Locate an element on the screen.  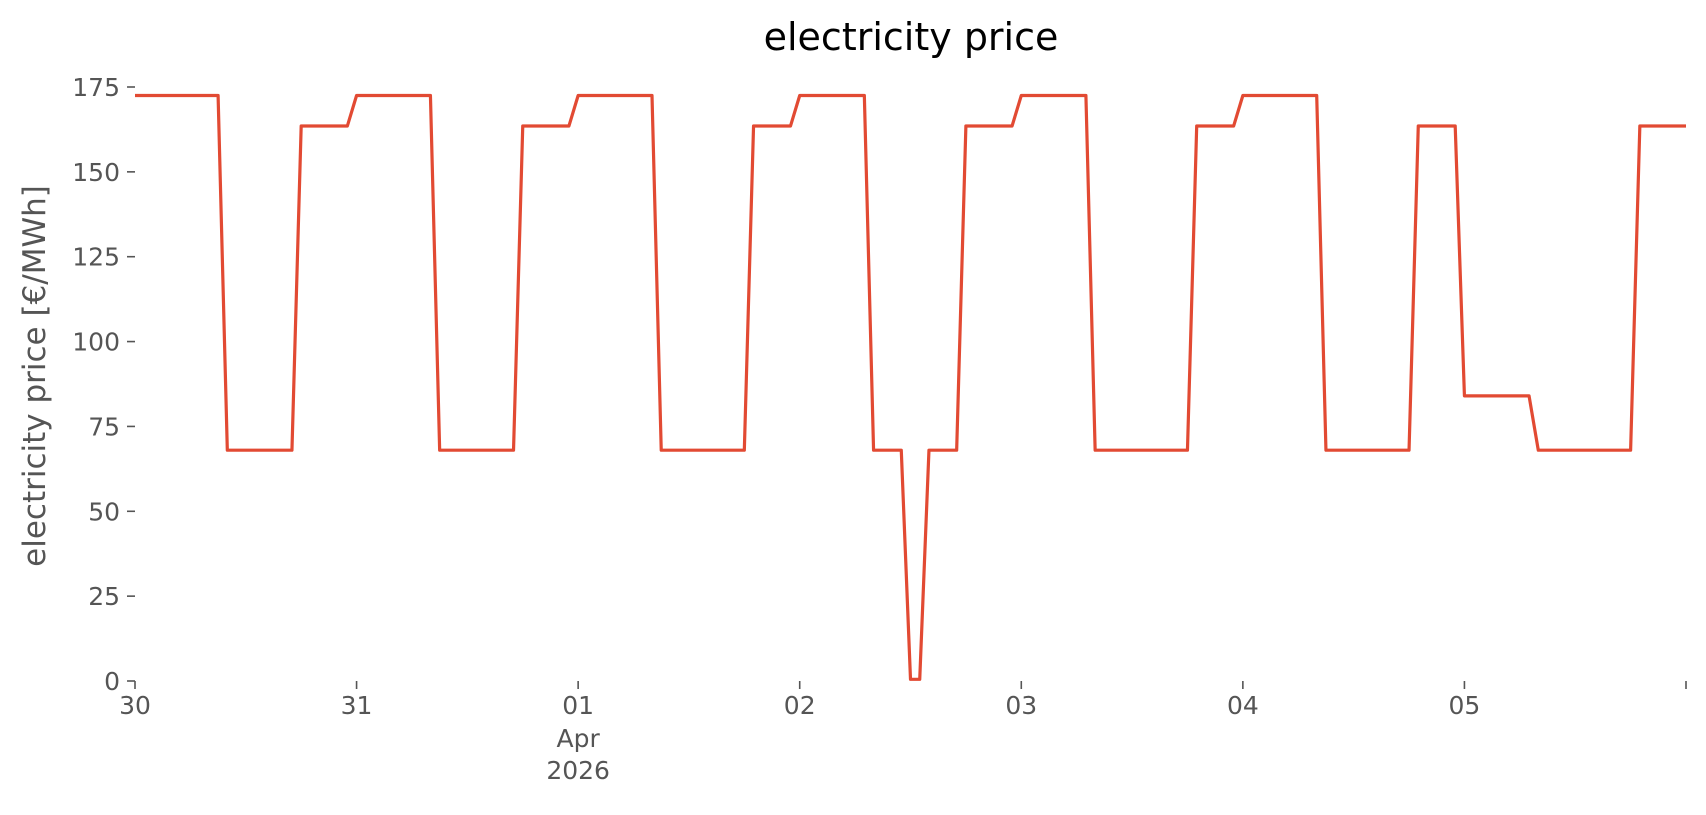
y-tick-label: 50 is located at coordinates (104, 511).